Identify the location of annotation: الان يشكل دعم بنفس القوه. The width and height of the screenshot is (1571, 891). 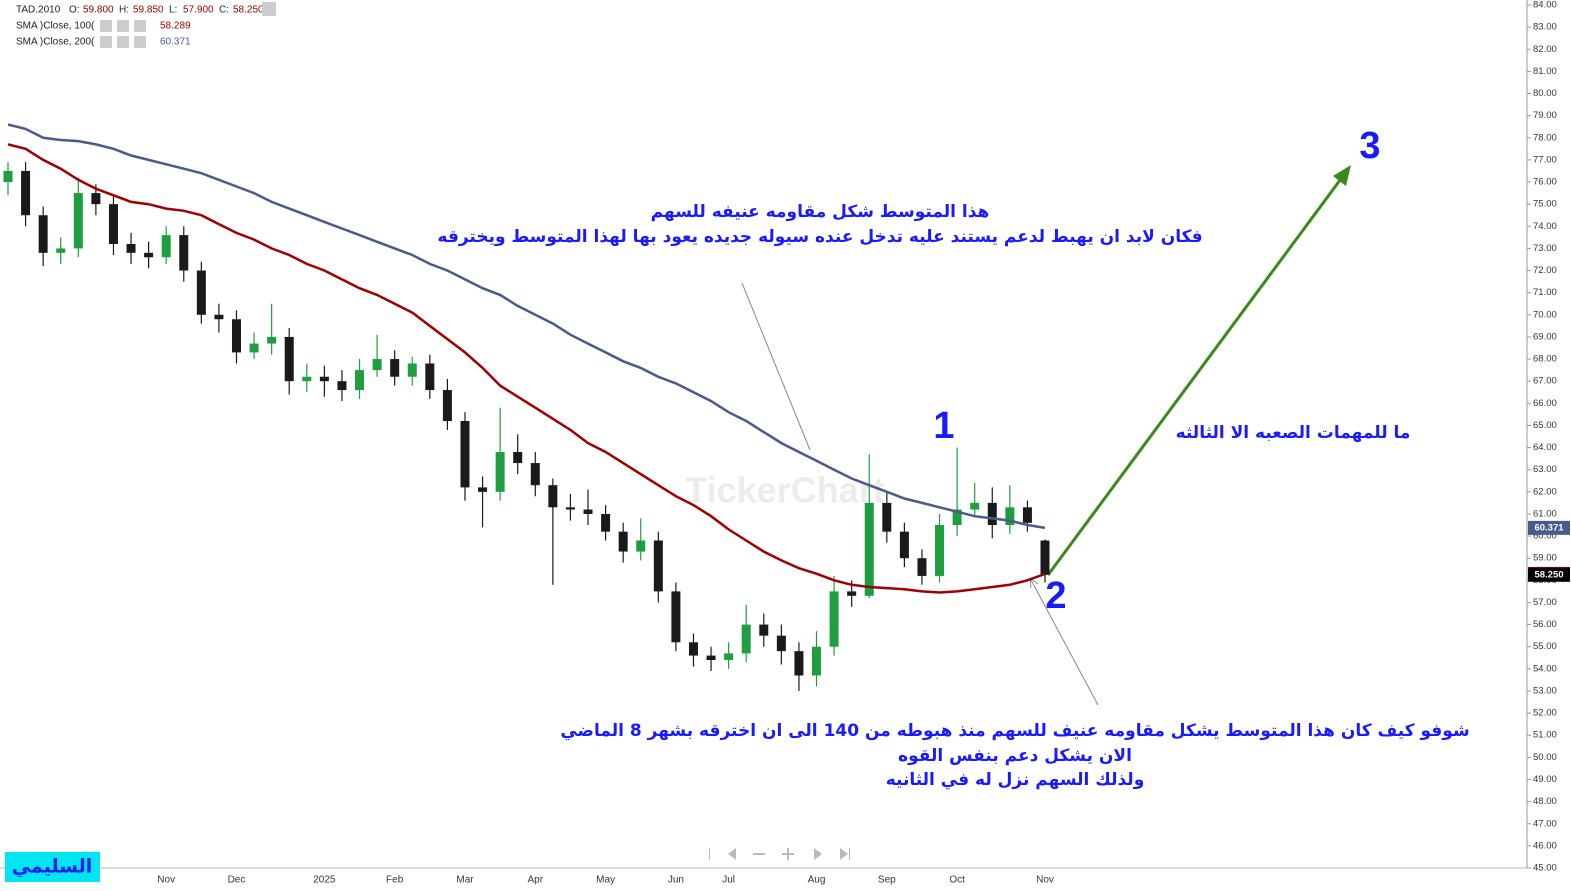
(1015, 756).